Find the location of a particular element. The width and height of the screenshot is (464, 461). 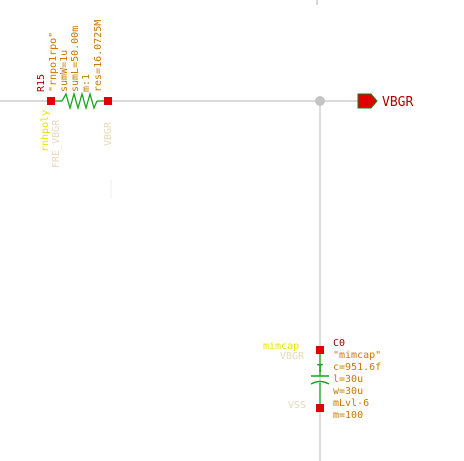

resistor-model: "rnpo1rpo" is located at coordinates (53, 62).